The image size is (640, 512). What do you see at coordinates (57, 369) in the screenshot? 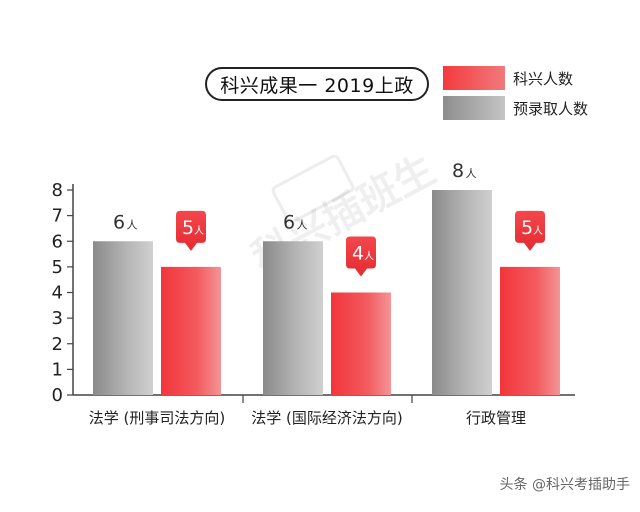
I see `y-tick-label: 1` at bounding box center [57, 369].